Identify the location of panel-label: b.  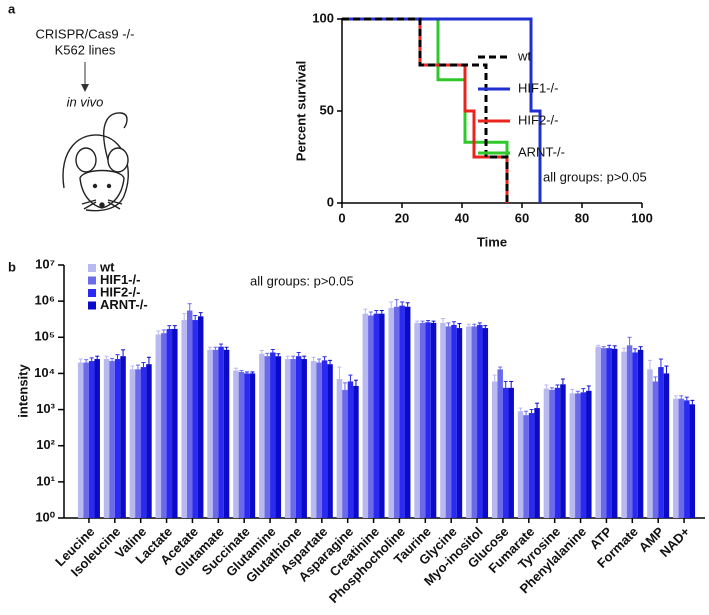
(12, 266).